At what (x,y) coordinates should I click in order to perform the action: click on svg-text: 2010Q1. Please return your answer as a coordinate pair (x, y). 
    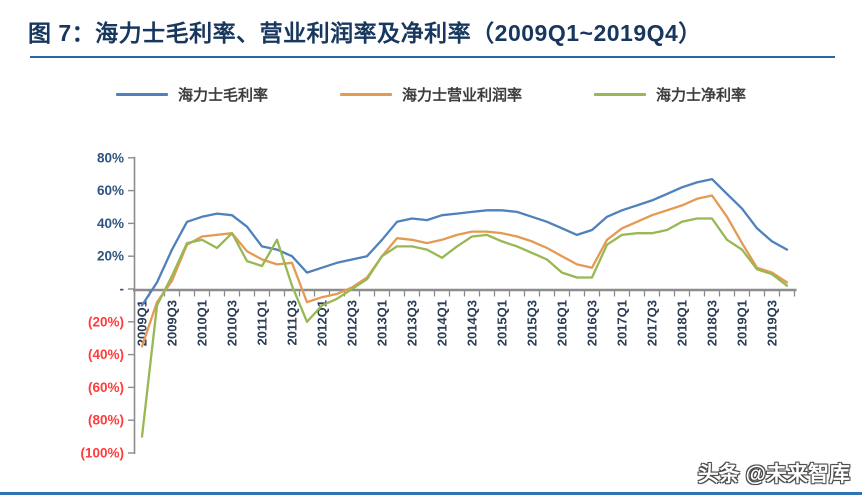
    Looking at the image, I should click on (202, 323).